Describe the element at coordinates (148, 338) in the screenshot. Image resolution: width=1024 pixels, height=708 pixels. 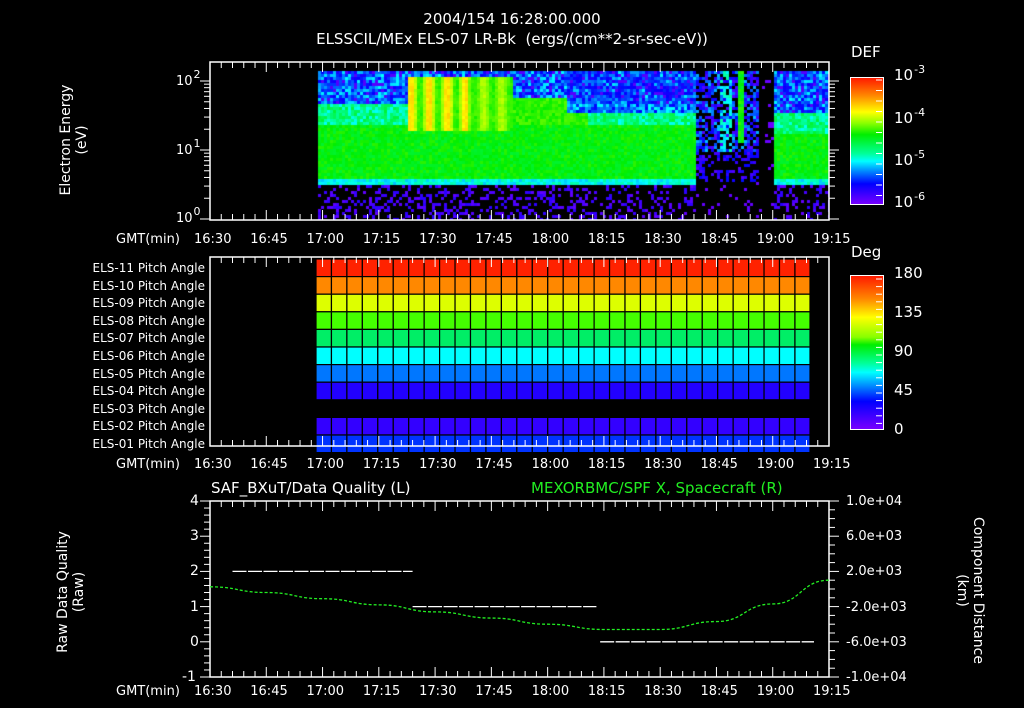
I see `pitch-angle-row-label: ELS-07 Pitch Angle` at that location.